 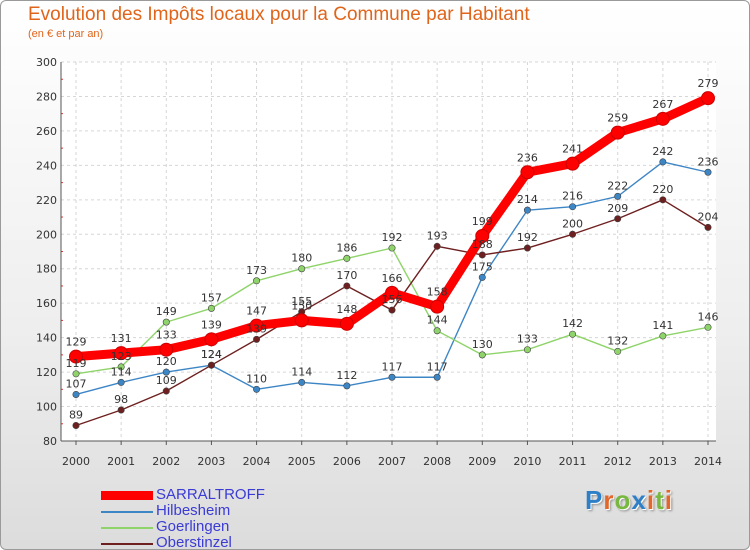 What do you see at coordinates (211, 354) in the screenshot?
I see `data-label-hilbesheim: 124` at bounding box center [211, 354].